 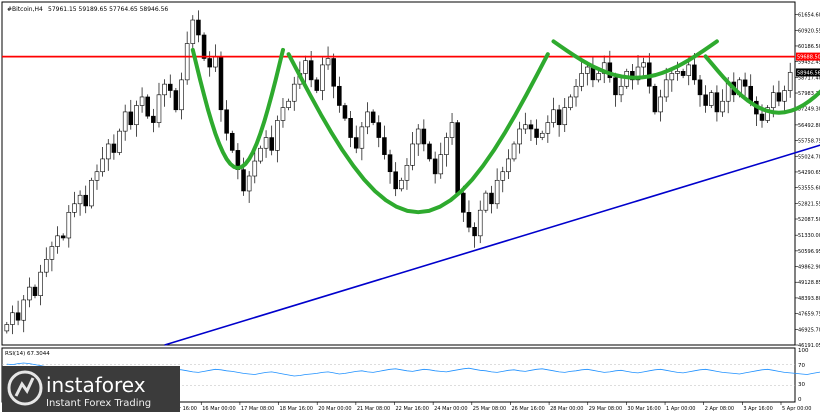 What do you see at coordinates (373, 409) in the screenshot?
I see `x-tick-label: 21 Mar 08:00` at bounding box center [373, 409].